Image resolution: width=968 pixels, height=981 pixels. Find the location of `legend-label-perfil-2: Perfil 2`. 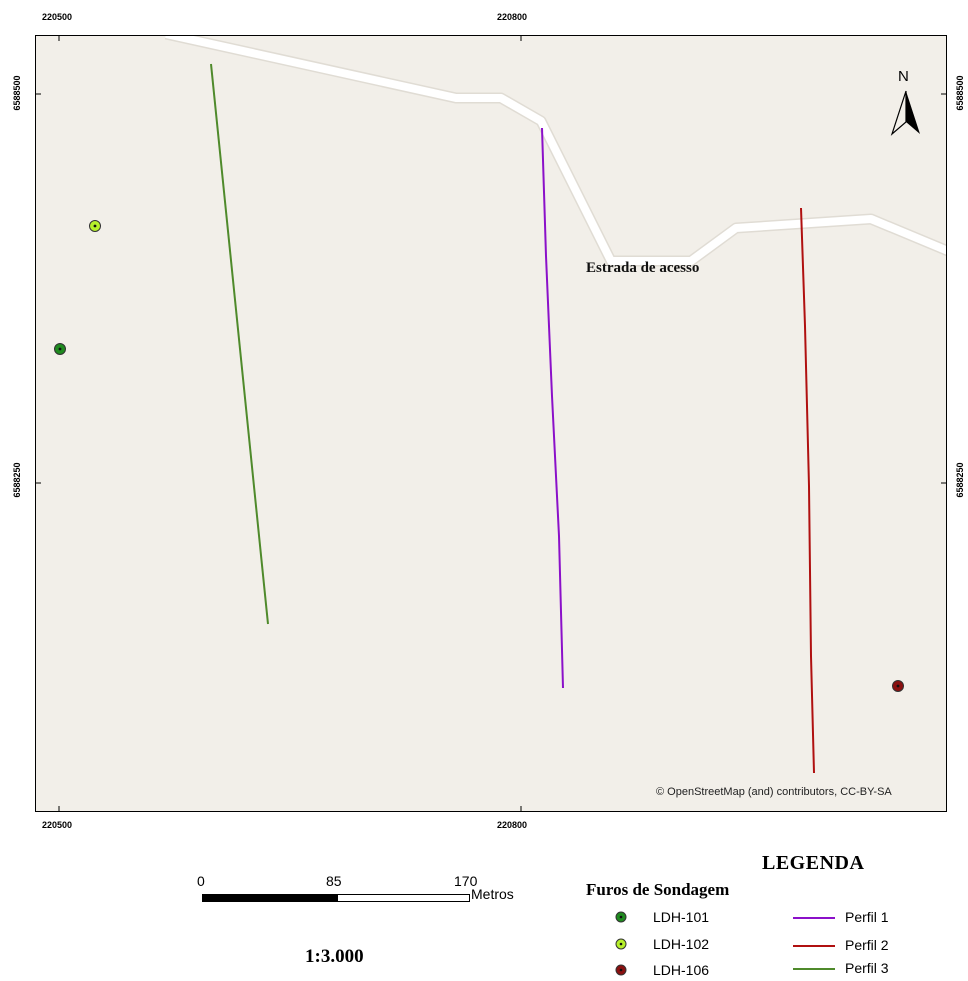

legend-label-perfil-2: Perfil 2 is located at coordinates (867, 945).